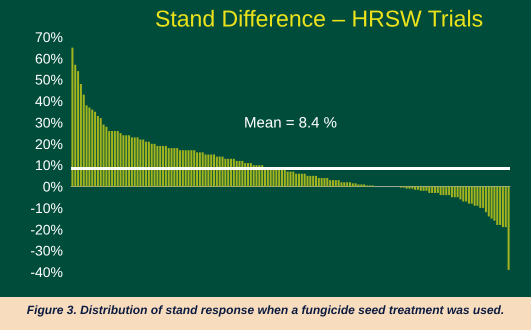  I want to click on y-tick-label: 10%, so click(48, 165).